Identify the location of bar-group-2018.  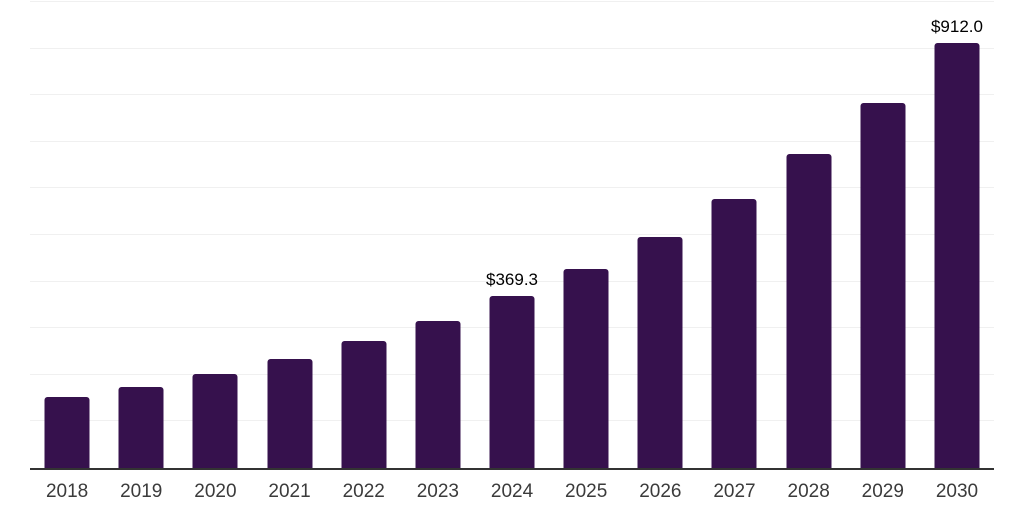
(67, 234).